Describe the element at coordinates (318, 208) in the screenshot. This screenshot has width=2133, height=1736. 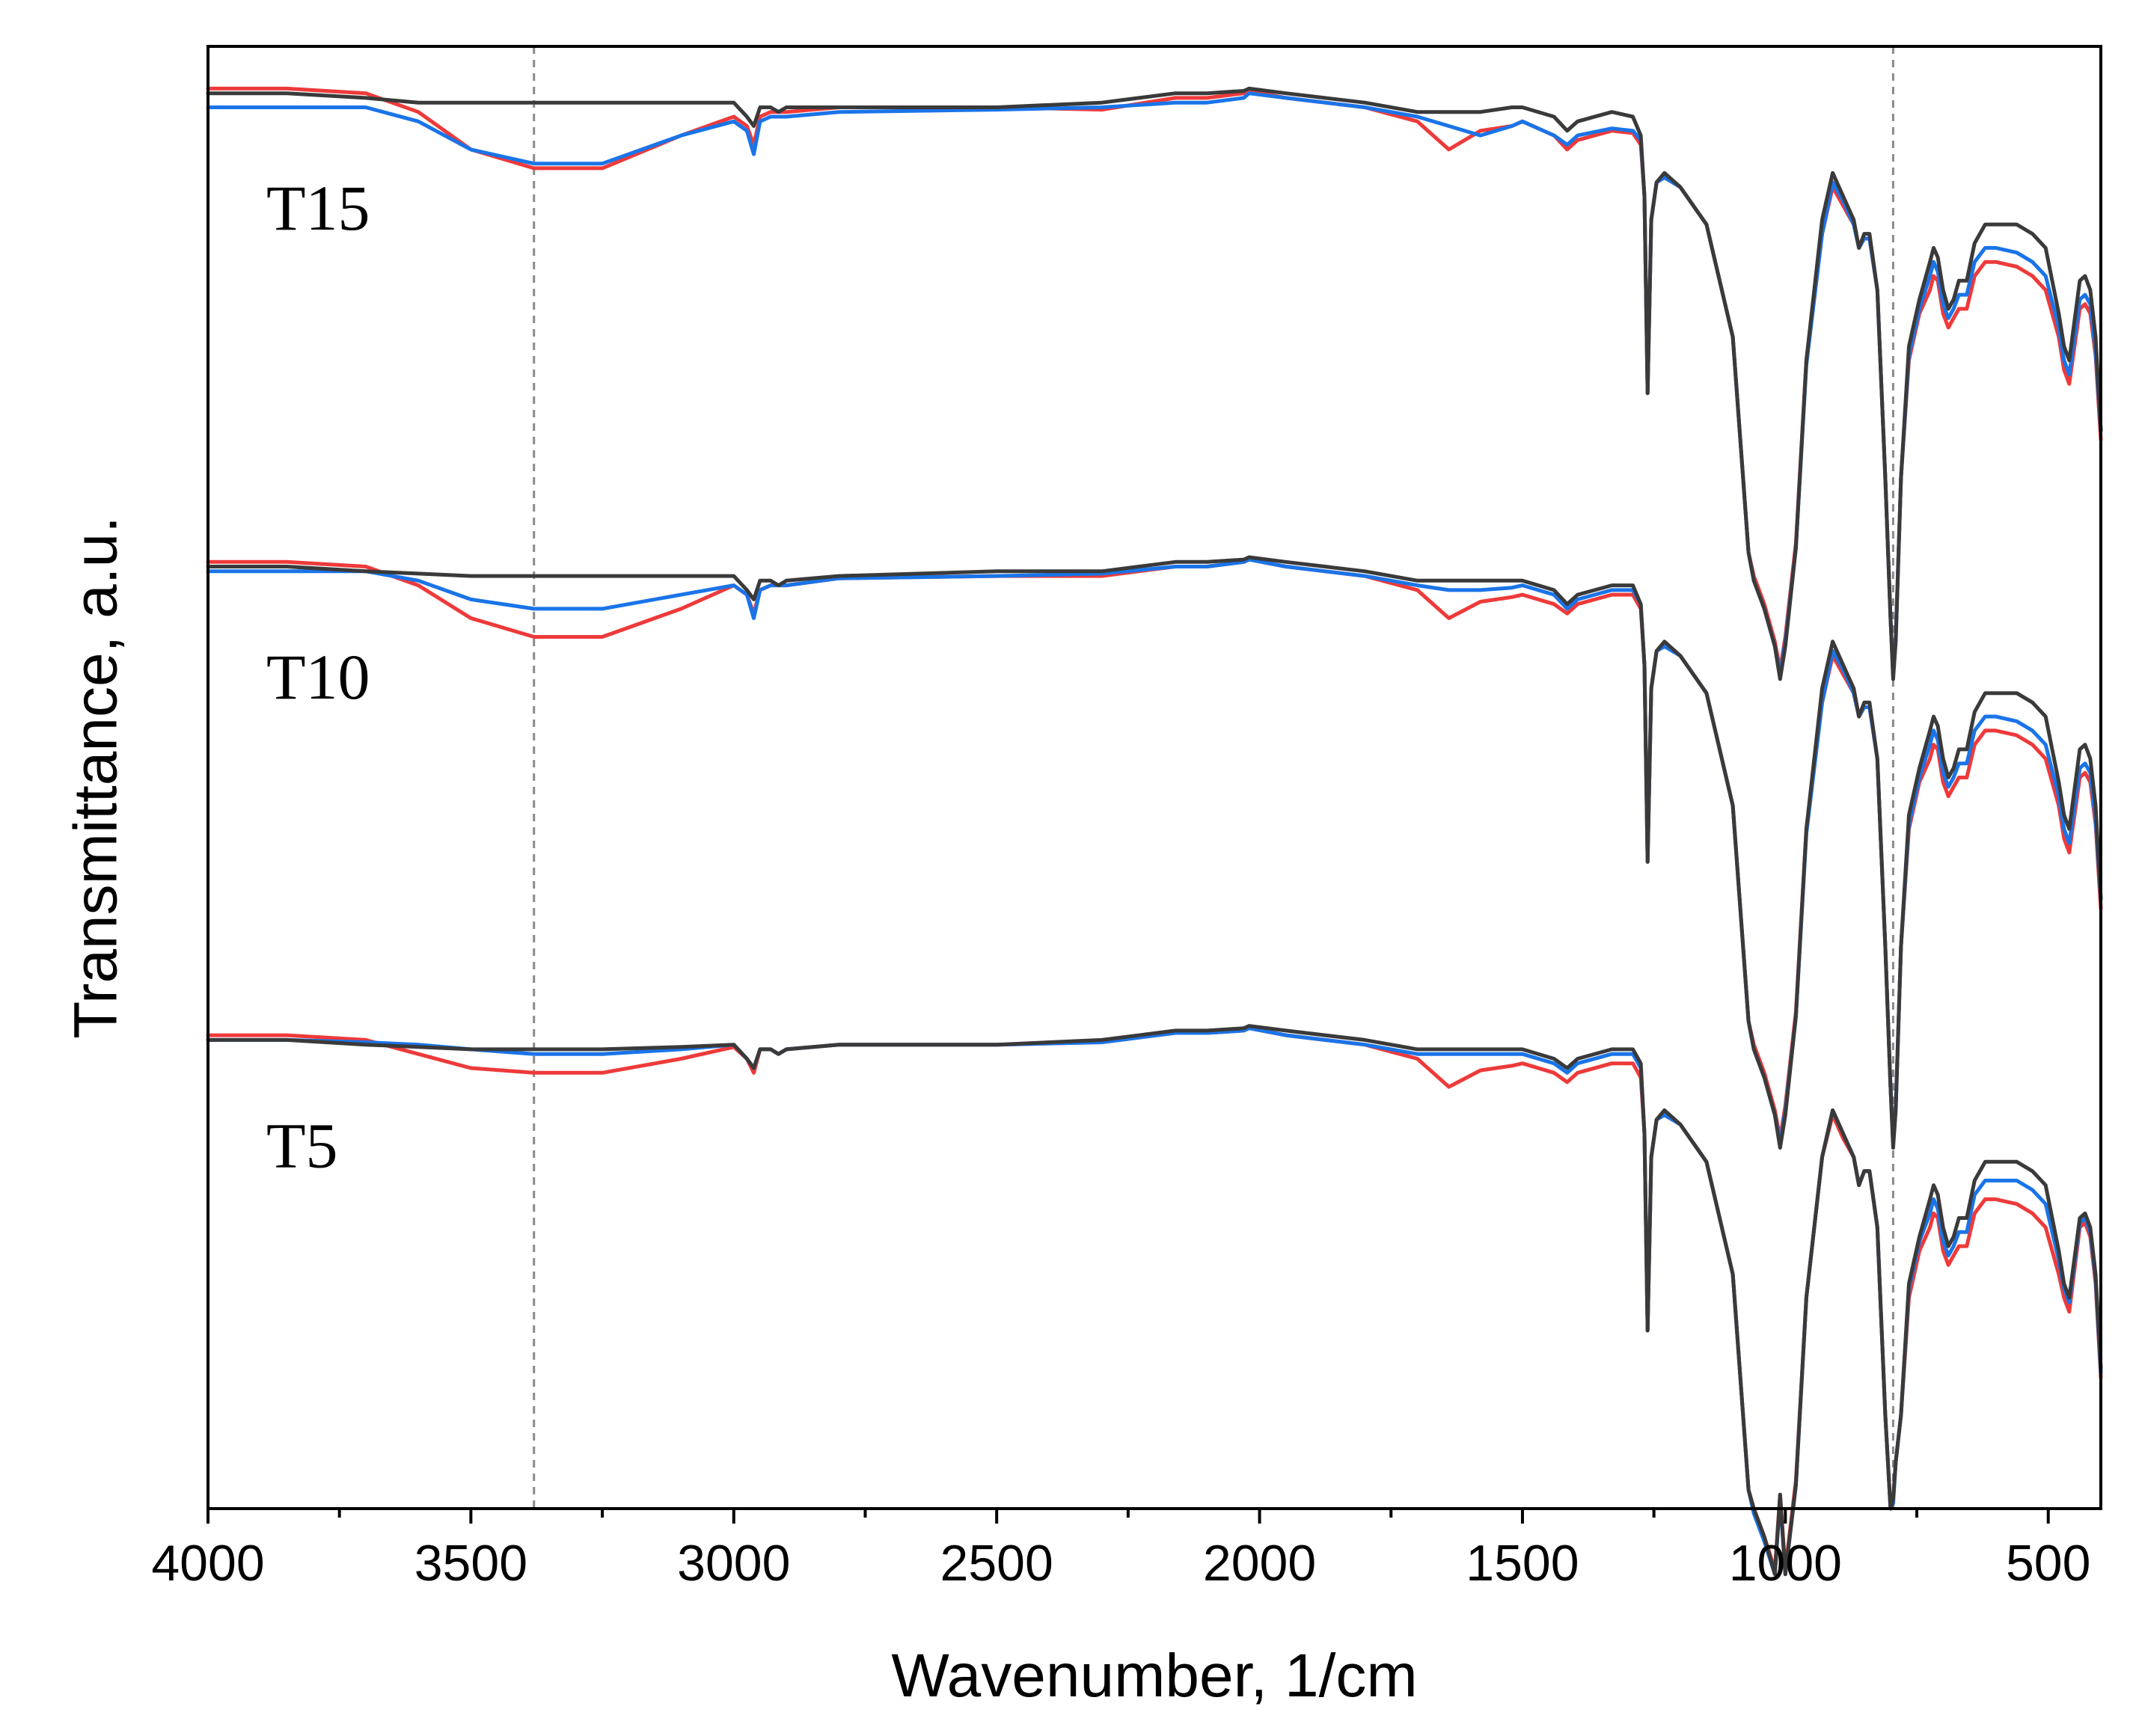
I see `group-label-t15: T15` at that location.